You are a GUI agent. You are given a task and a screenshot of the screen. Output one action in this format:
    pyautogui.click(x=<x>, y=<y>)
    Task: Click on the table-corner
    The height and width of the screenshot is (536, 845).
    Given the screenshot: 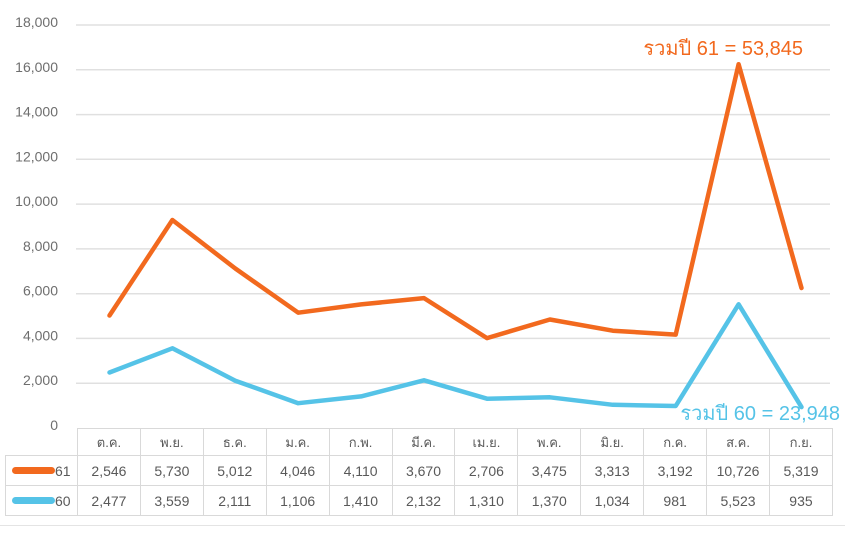 What is the action you would take?
    pyautogui.click(x=42, y=442)
    